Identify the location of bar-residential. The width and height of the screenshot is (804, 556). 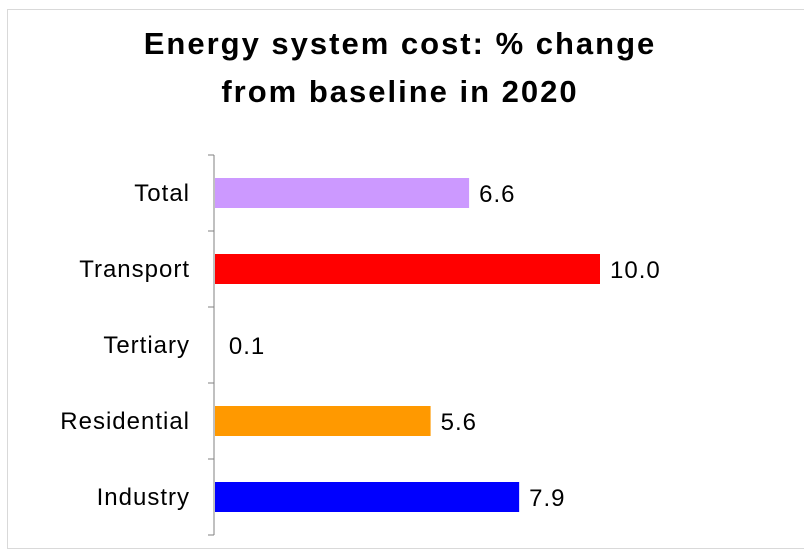
(323, 421).